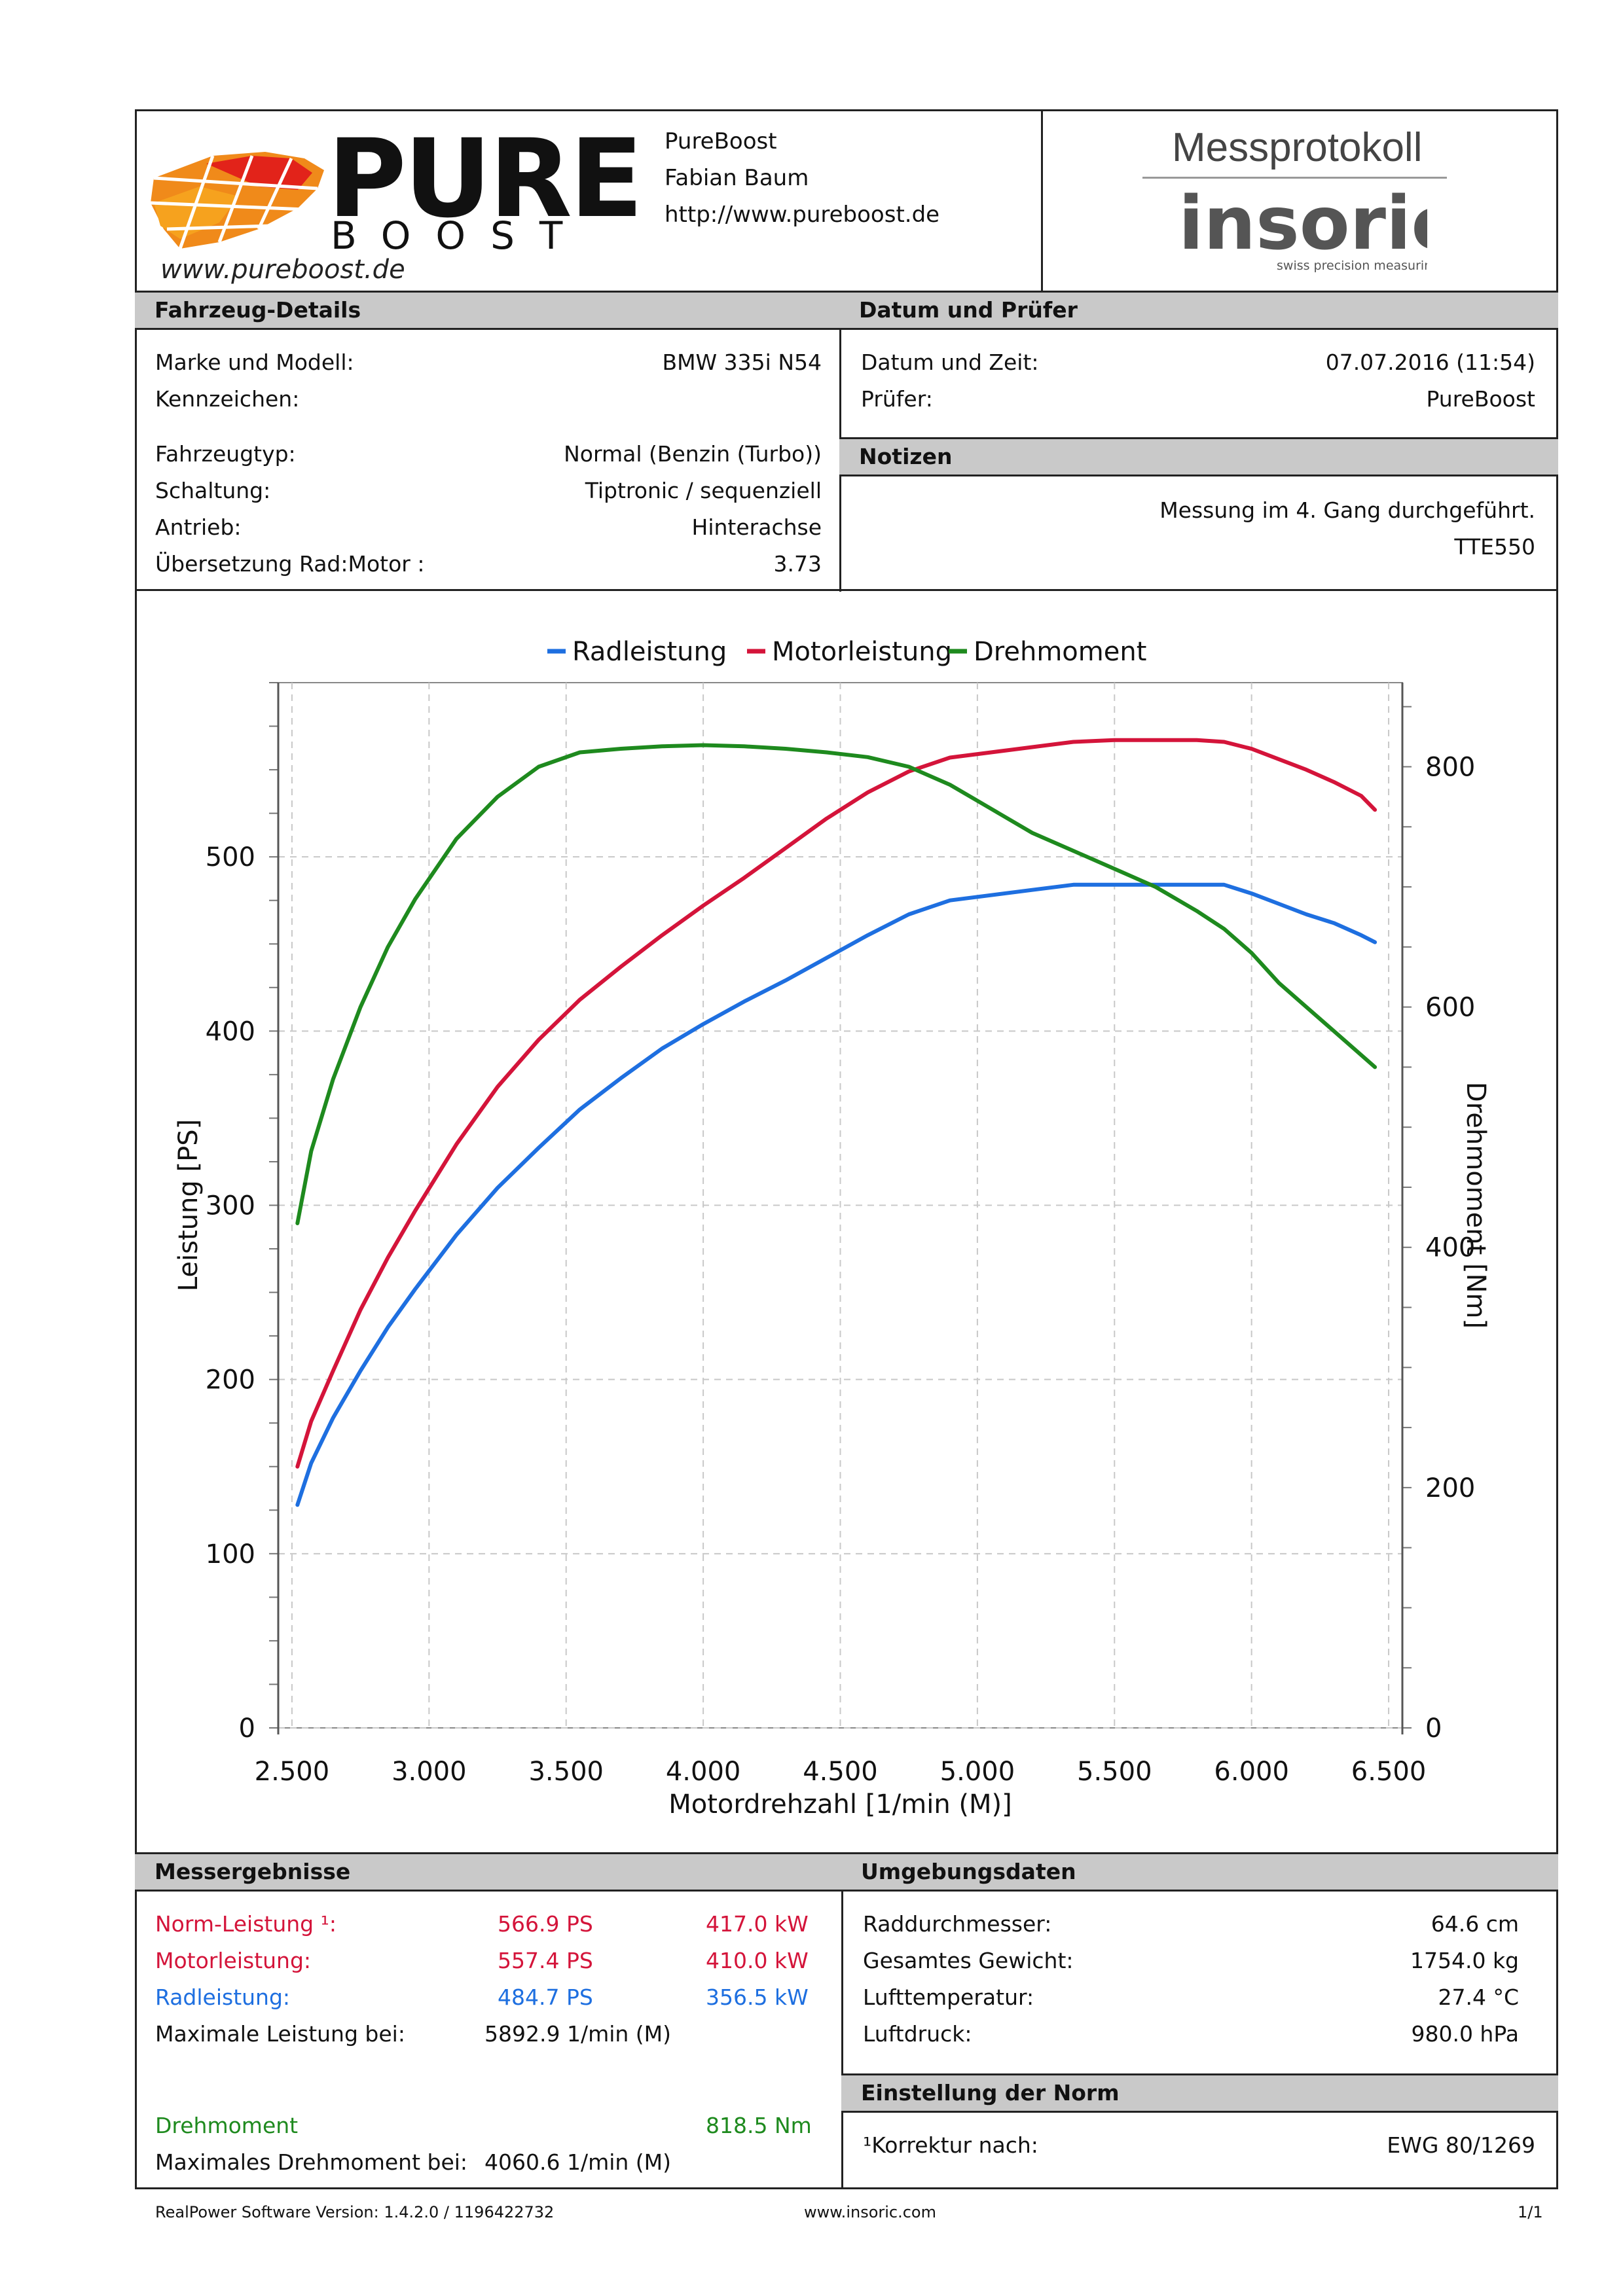  Describe the element at coordinates (693, 454) in the screenshot. I see `vehicle-value-2: Normal (Benzin (Turbo))` at that location.